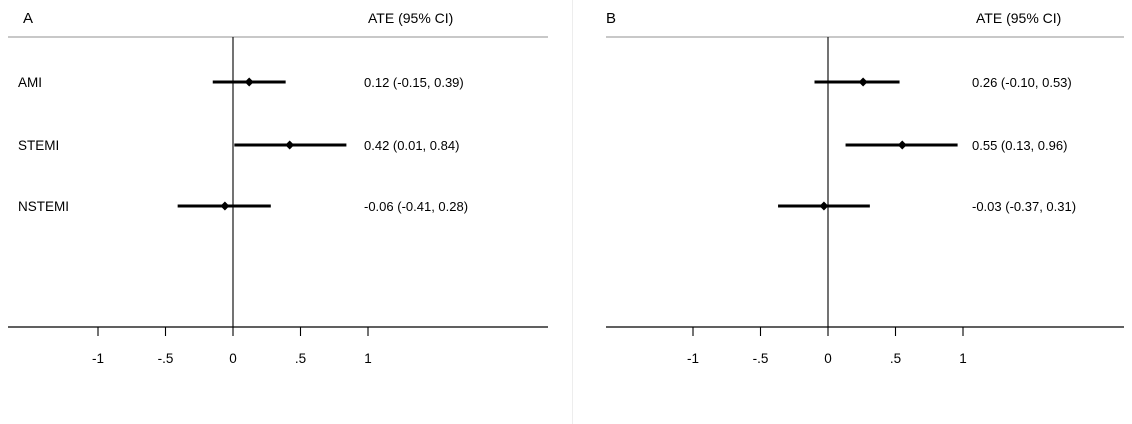 The image size is (1132, 424). What do you see at coordinates (572, 212) in the screenshot?
I see `panel-divider` at bounding box center [572, 212].